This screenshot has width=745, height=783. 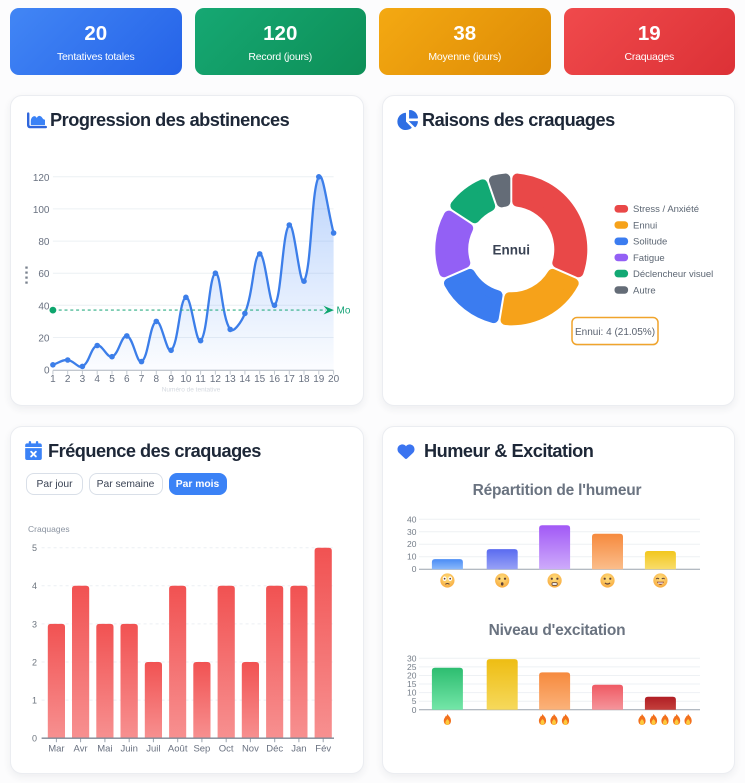 What do you see at coordinates (323, 749) in the screenshot?
I see `svg-text: Fév` at bounding box center [323, 749].